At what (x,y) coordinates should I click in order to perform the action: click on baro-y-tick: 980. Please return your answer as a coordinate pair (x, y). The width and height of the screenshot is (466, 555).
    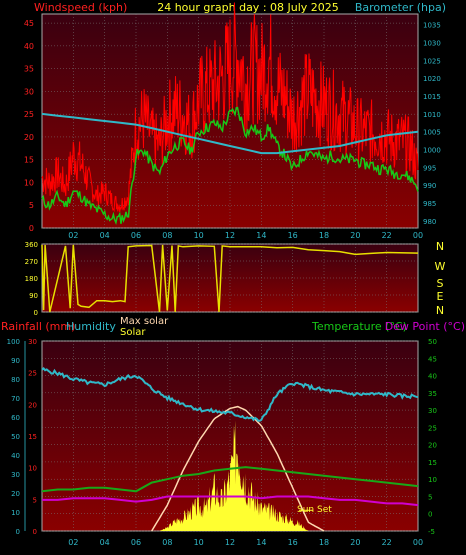
    Looking at the image, I should click on (429, 222).